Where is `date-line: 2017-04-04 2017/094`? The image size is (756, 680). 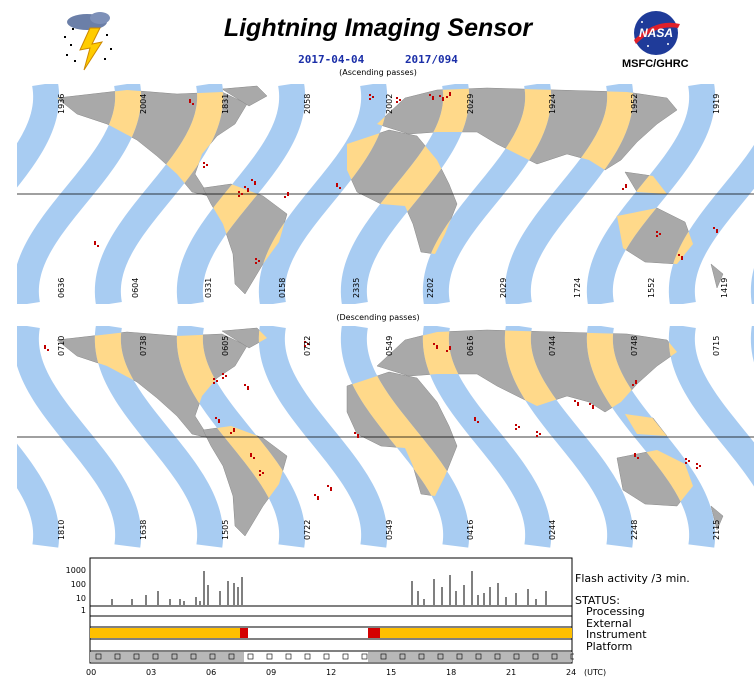 date-line: 2017-04-04 2017/094 is located at coordinates (378, 59).